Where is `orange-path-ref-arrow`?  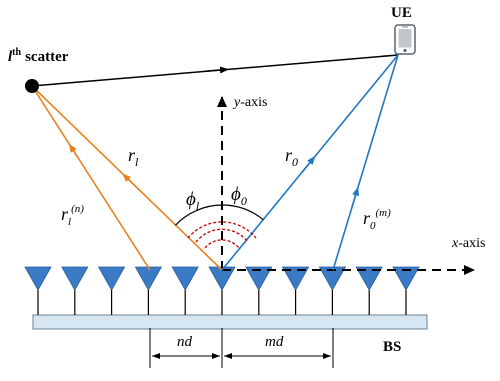 orange-path-ref-arrow is located at coordinates (129, 180).